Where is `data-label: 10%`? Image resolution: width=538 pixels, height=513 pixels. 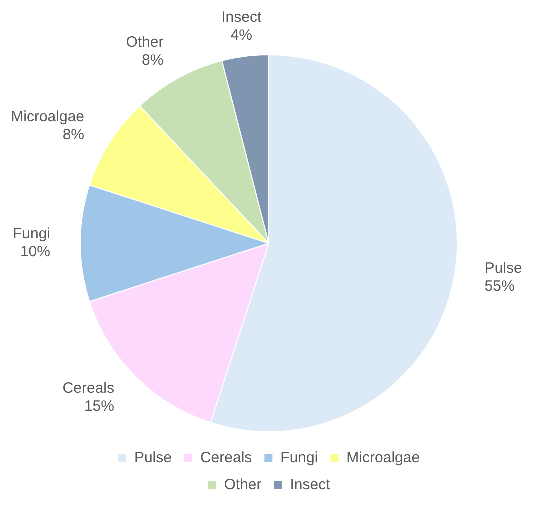 data-label: 10% is located at coordinates (35, 252).